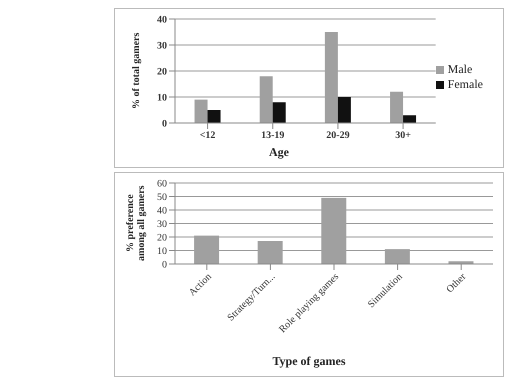 This screenshot has height=387, width=512. Describe the element at coordinates (460, 69) in the screenshot. I see `legend-label: Male` at that location.